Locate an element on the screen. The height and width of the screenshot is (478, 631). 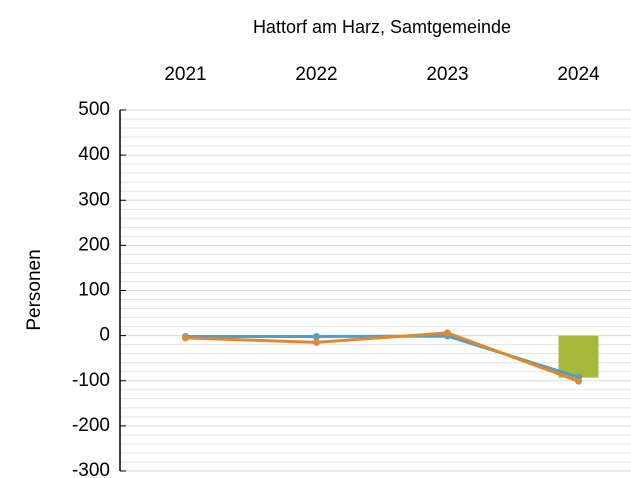
y-tick-label: 500 is located at coordinates (94, 109).